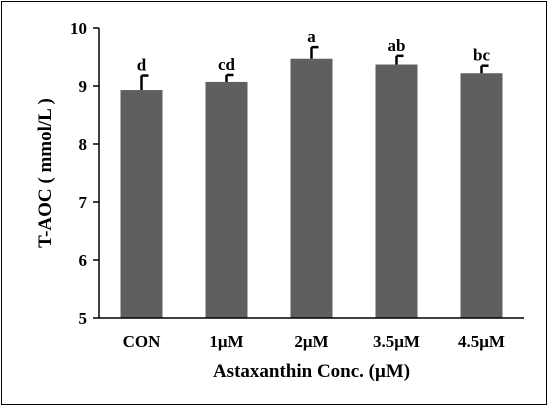 The width and height of the screenshot is (550, 408). Describe the element at coordinates (45, 173) in the screenshot. I see `y-axis-title: T-AOC ( mmol/L )` at that location.